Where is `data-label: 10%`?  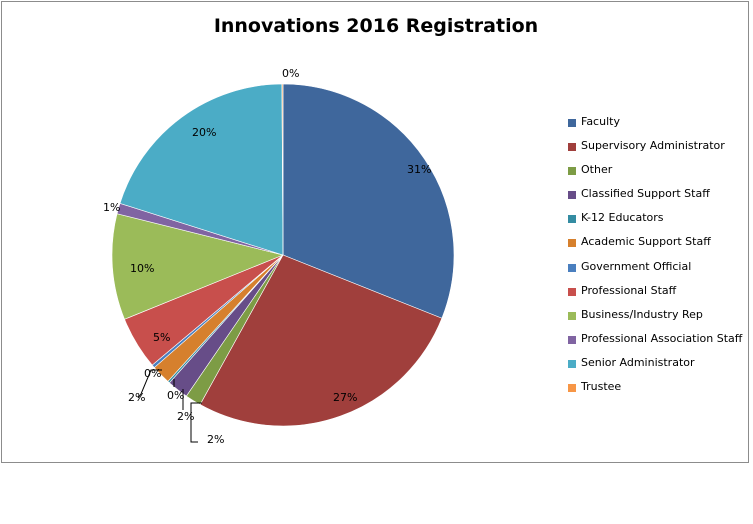 data-label: 10% is located at coordinates (142, 268).